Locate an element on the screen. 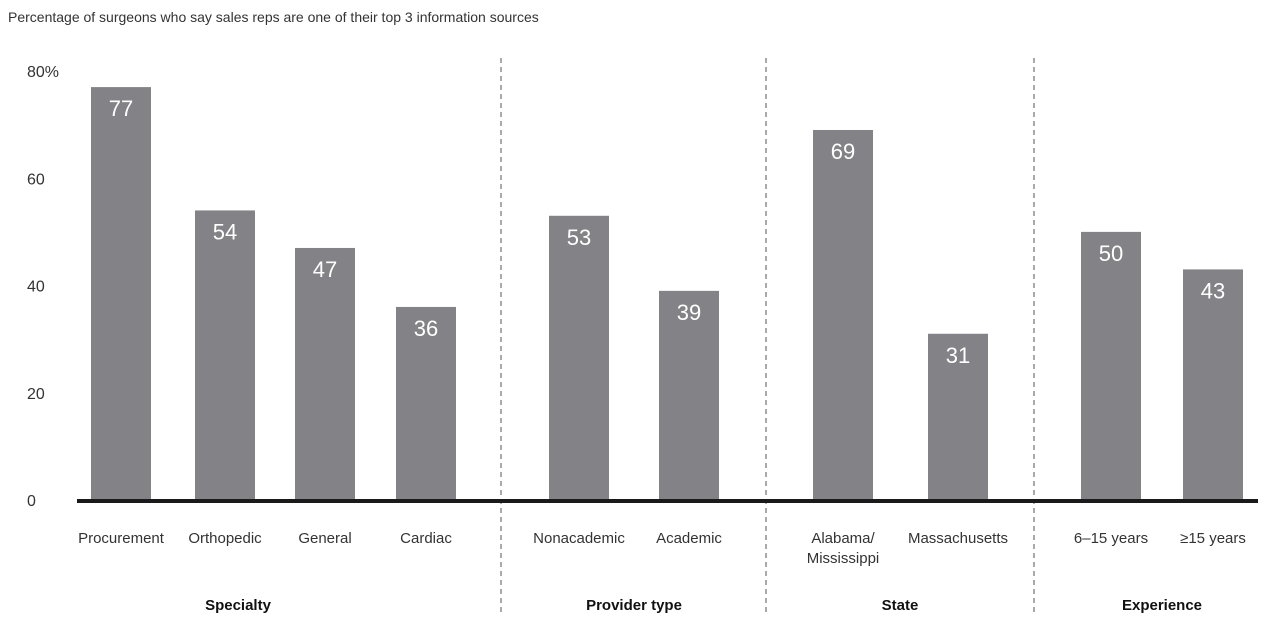  category-label: Alabama/Mississippi is located at coordinates (843, 548).